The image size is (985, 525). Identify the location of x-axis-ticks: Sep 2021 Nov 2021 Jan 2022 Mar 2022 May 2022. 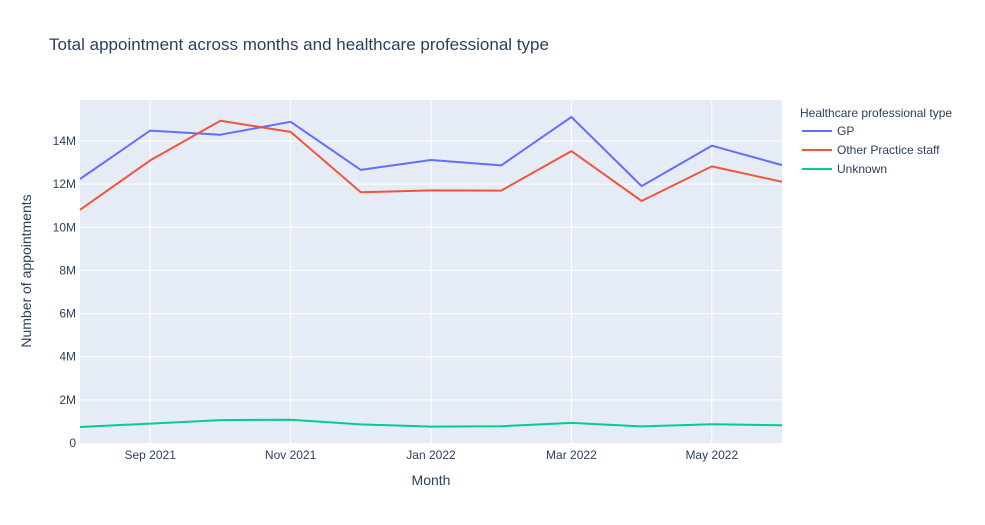
(432, 455).